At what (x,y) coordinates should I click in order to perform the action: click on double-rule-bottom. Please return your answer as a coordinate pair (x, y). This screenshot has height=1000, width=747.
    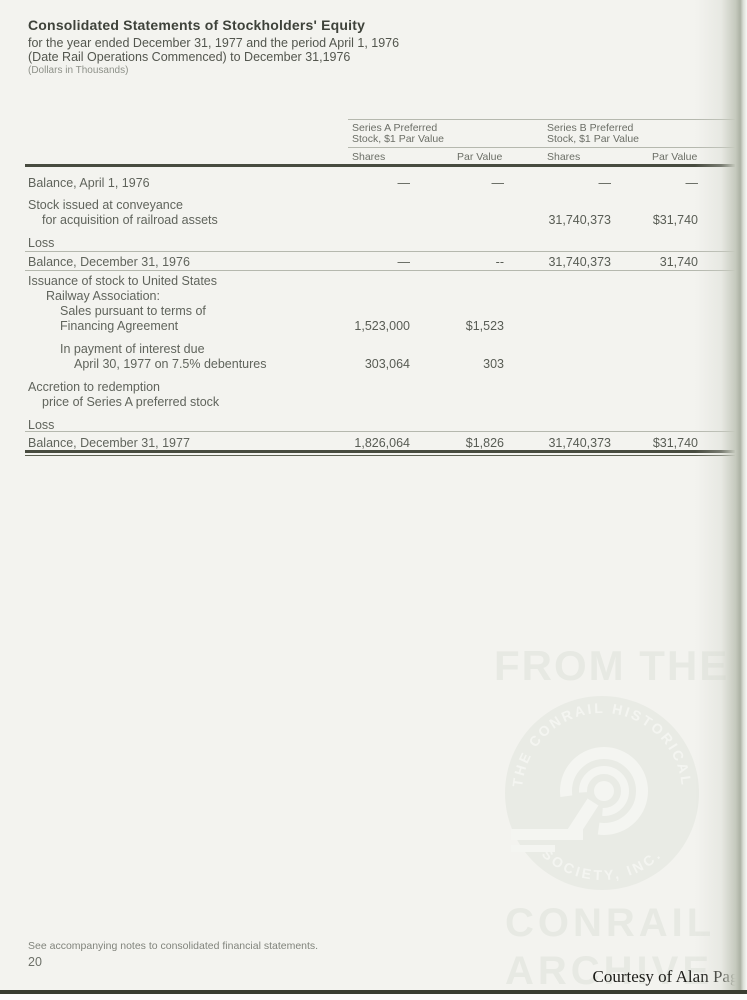
    Looking at the image, I should click on (380, 455).